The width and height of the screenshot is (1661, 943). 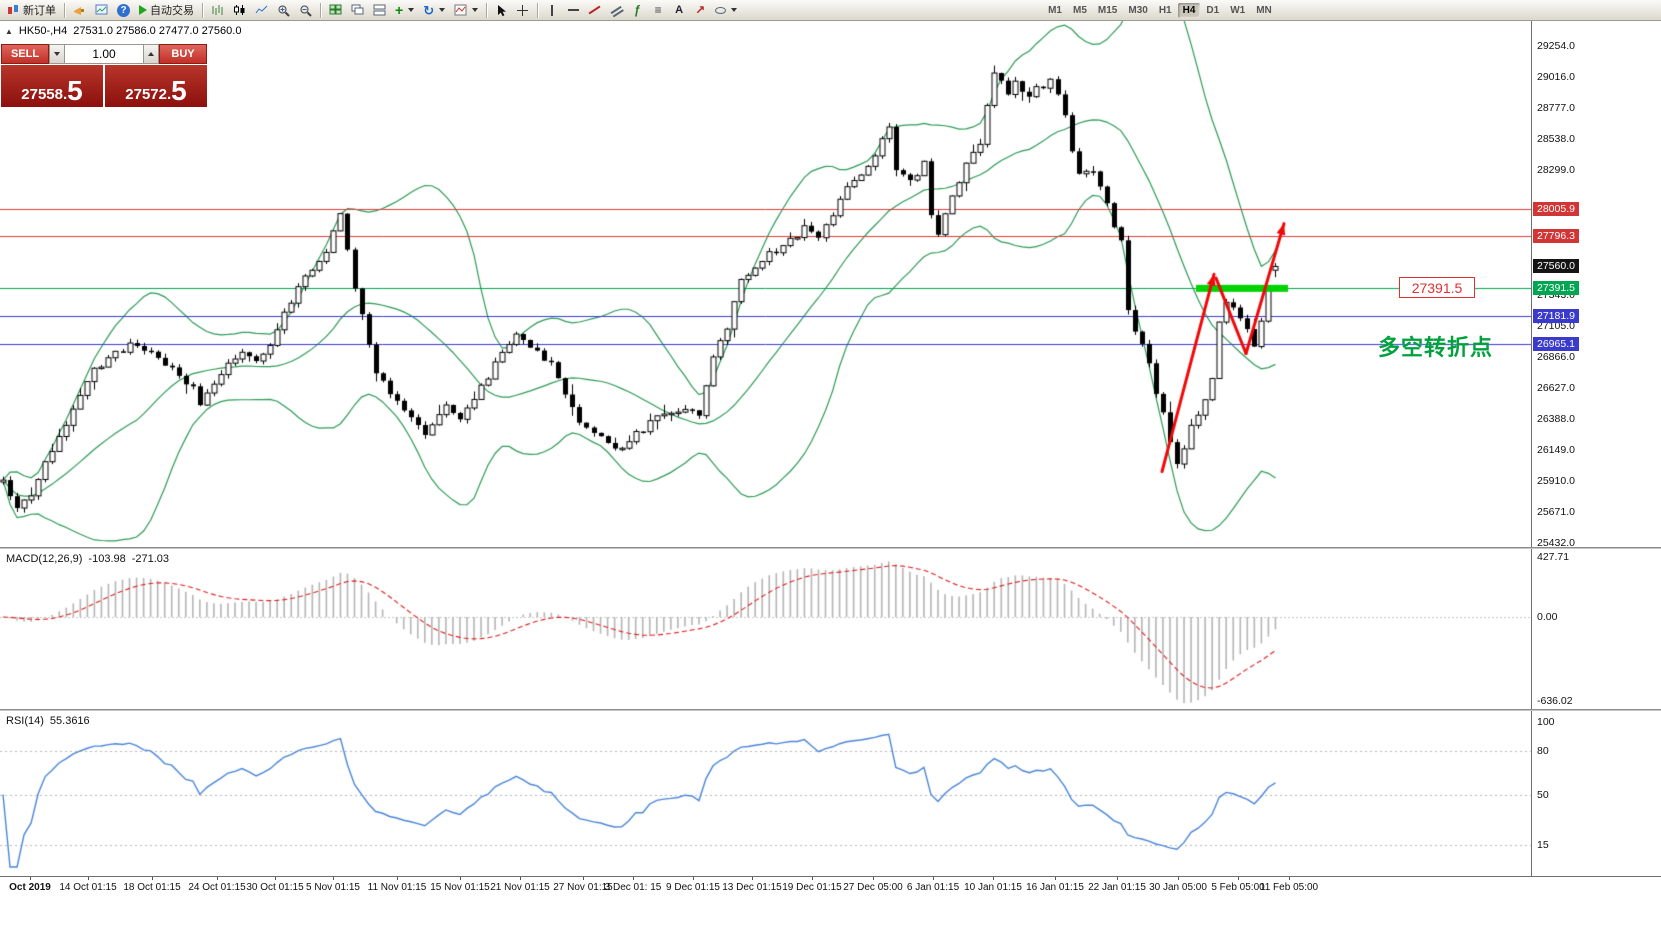 I want to click on zoom-in-button, so click(x=283, y=10).